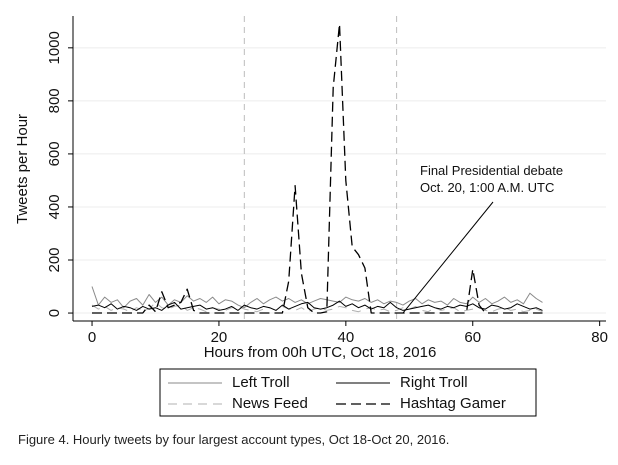  I want to click on legend-box, so click(348, 392).